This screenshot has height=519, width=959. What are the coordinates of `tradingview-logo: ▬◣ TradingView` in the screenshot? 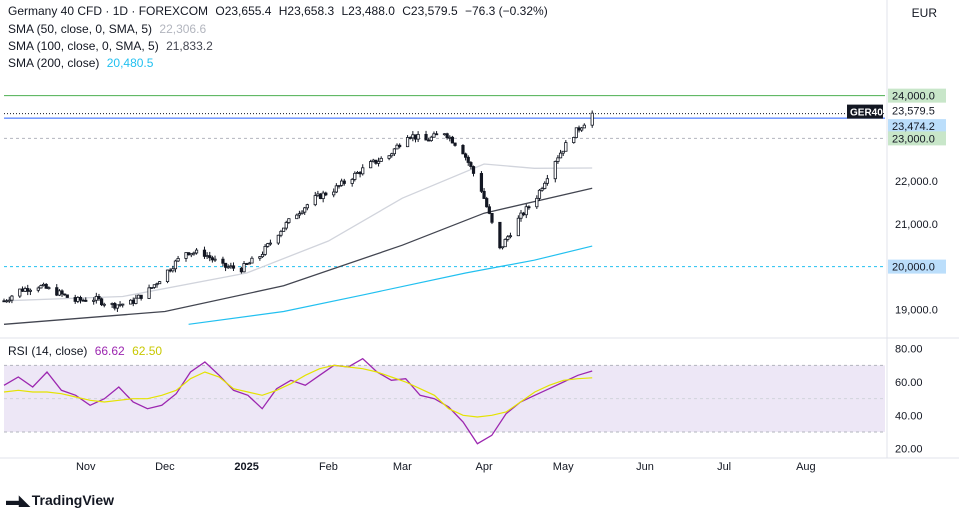 It's located at (60, 500).